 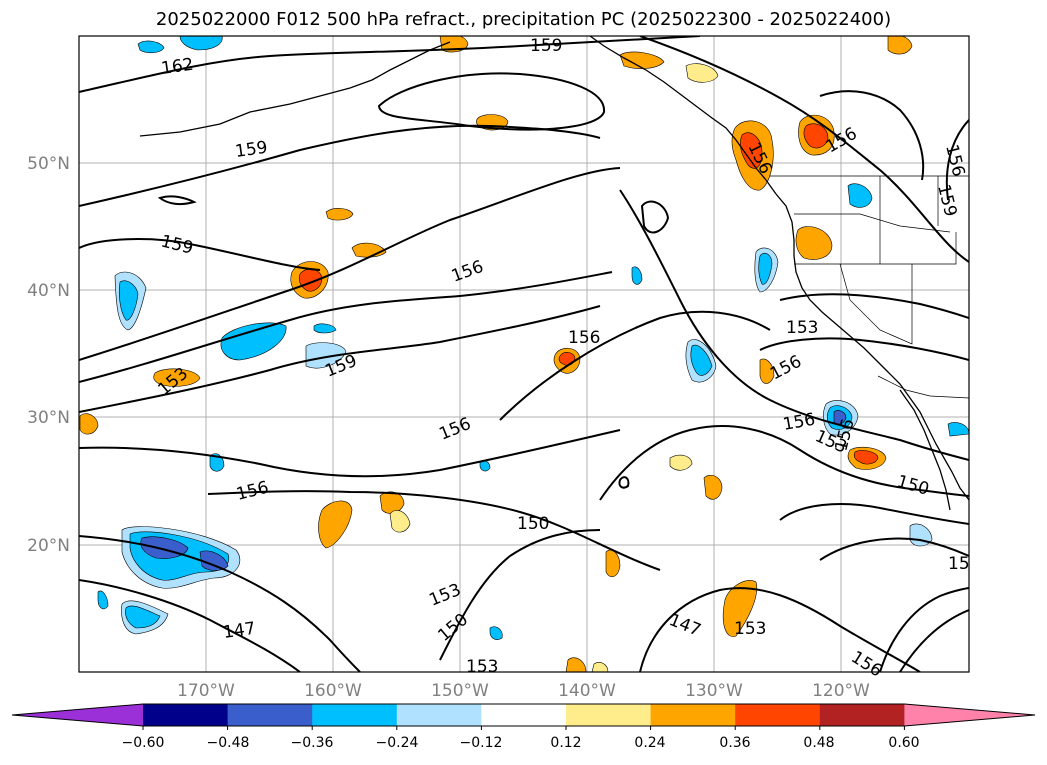 What do you see at coordinates (48, 164) in the screenshot?
I see `lat-label-50n: 50°N` at bounding box center [48, 164].